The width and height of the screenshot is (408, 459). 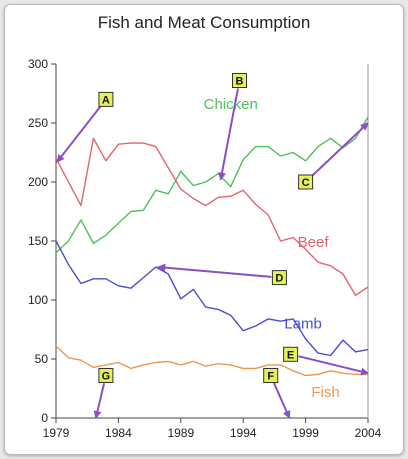 I want to click on callout-box-g, so click(x=106, y=375).